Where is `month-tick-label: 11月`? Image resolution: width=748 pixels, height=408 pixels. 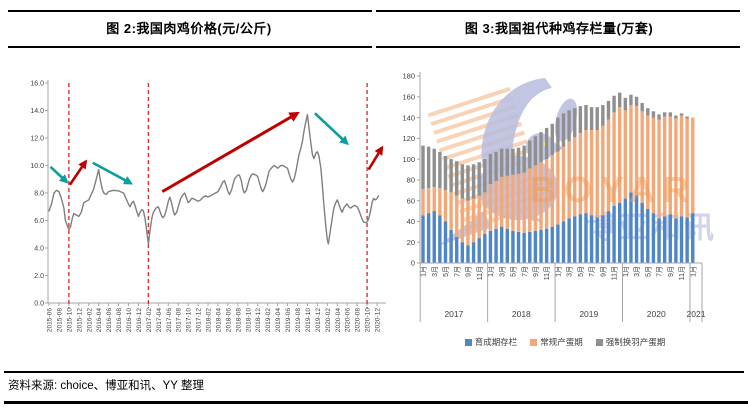 month-tick-label: 11月 is located at coordinates (547, 273).